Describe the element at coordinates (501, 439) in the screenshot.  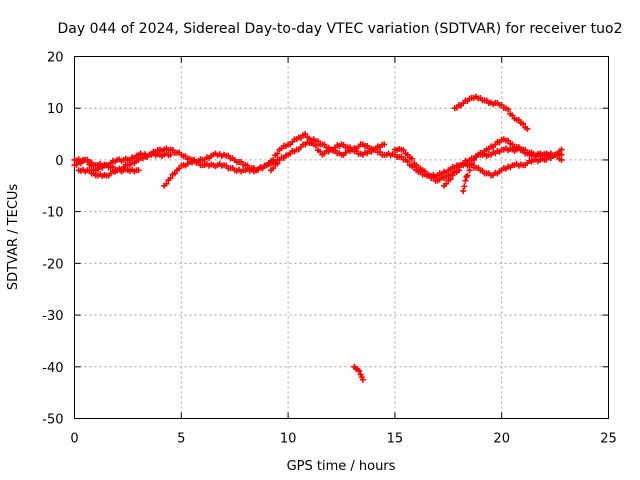
I see `x-tick-label: 20` at that location.